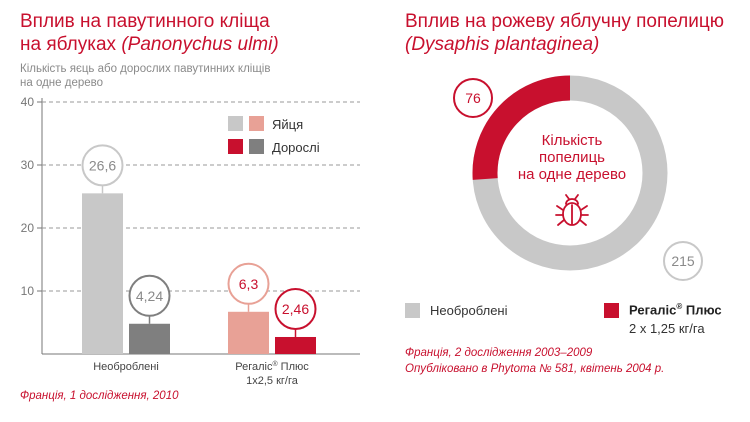 The width and height of the screenshot is (750, 422). I want to click on left-title-prefix: на яблуках, so click(71, 44).